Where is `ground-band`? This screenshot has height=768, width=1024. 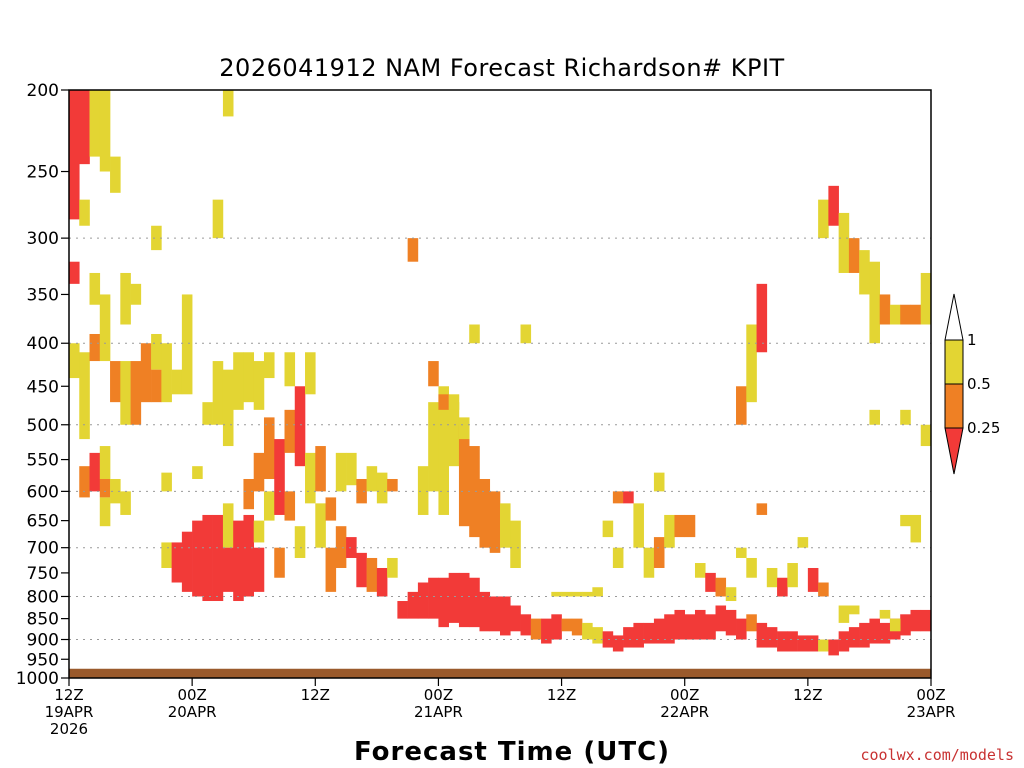 ground-band is located at coordinates (500, 673).